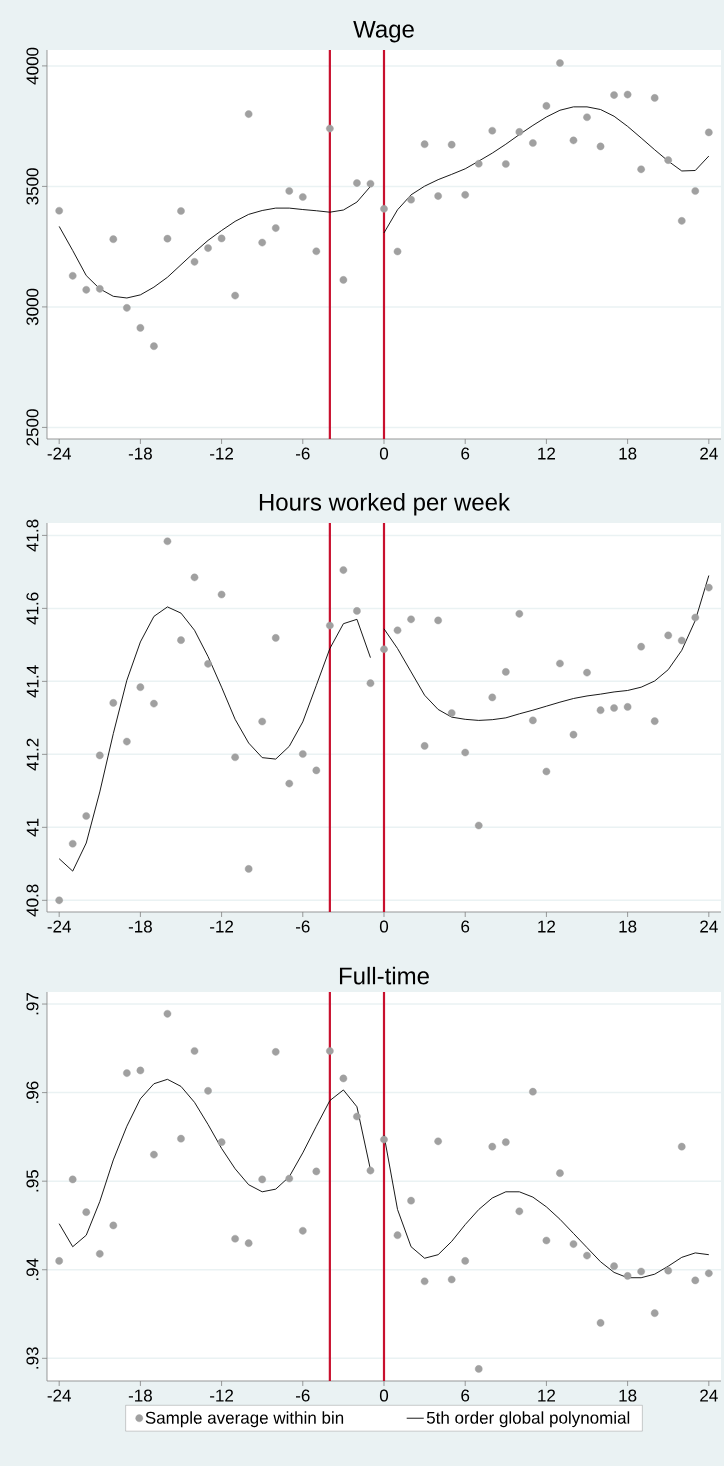 The width and height of the screenshot is (724, 1466). I want to click on x-tick-label: 0, so click(384, 1395).